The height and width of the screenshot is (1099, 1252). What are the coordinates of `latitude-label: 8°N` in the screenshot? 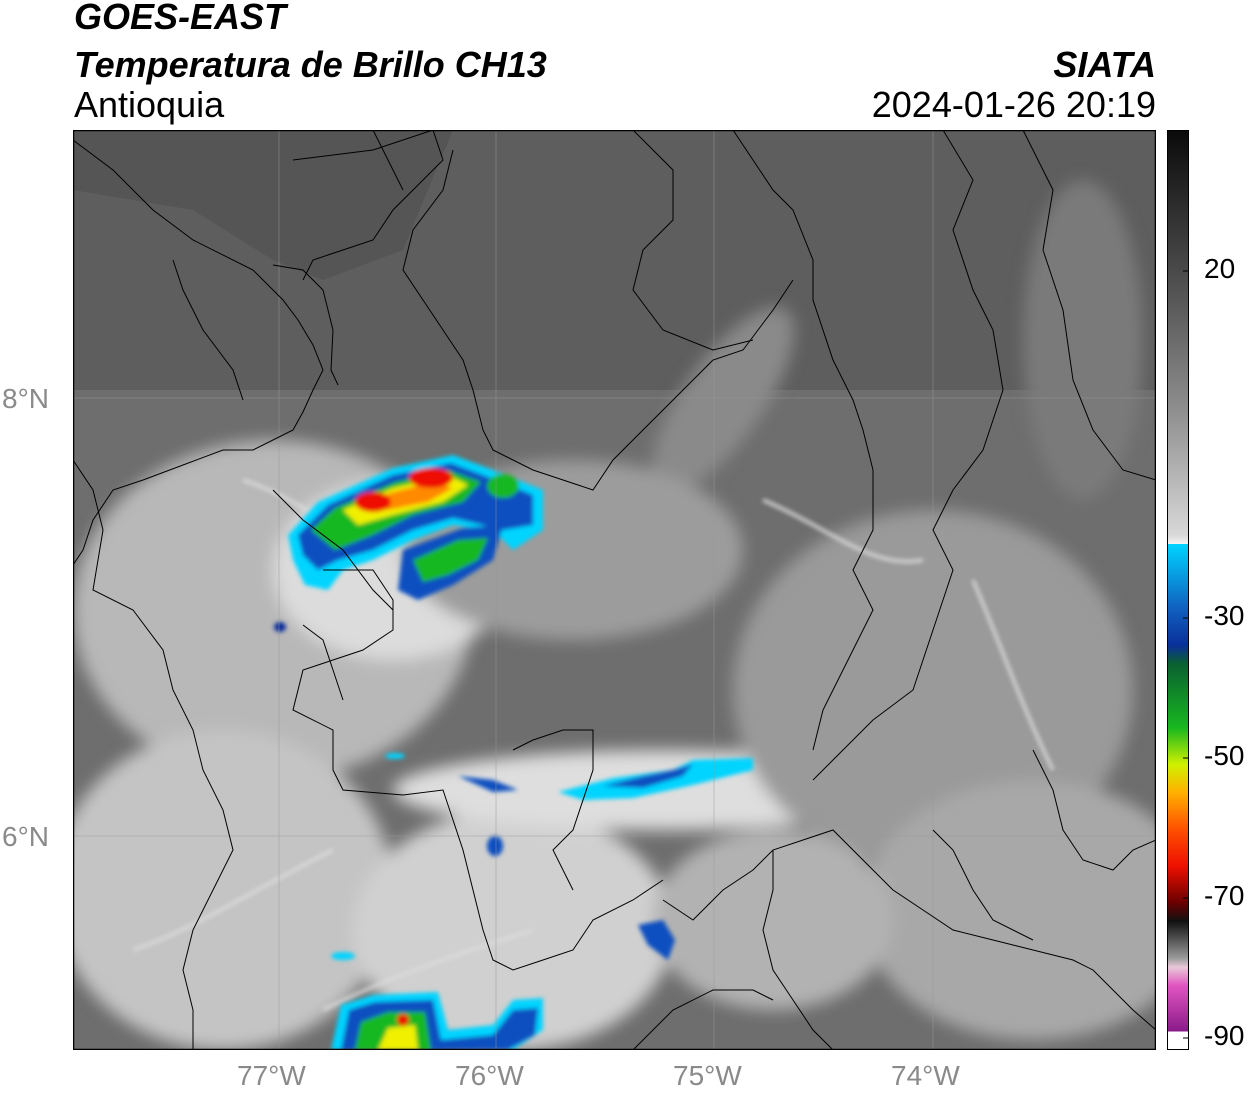 It's located at (25, 398).